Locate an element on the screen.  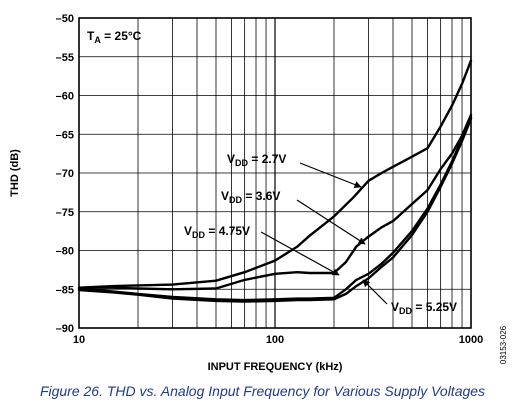
temperature-condition-label: TA = 25°C is located at coordinates (114, 37).